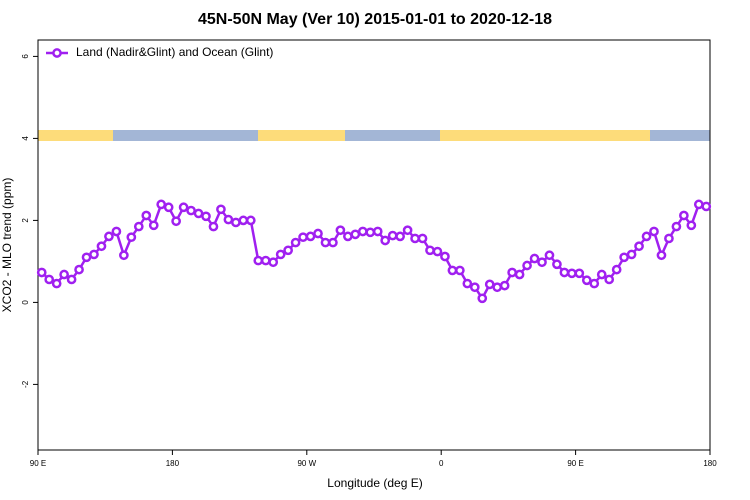 Image resolution: width=750 pixels, height=500 pixels. What do you see at coordinates (25, 220) in the screenshot?
I see `y-tick-label: 2` at bounding box center [25, 220].